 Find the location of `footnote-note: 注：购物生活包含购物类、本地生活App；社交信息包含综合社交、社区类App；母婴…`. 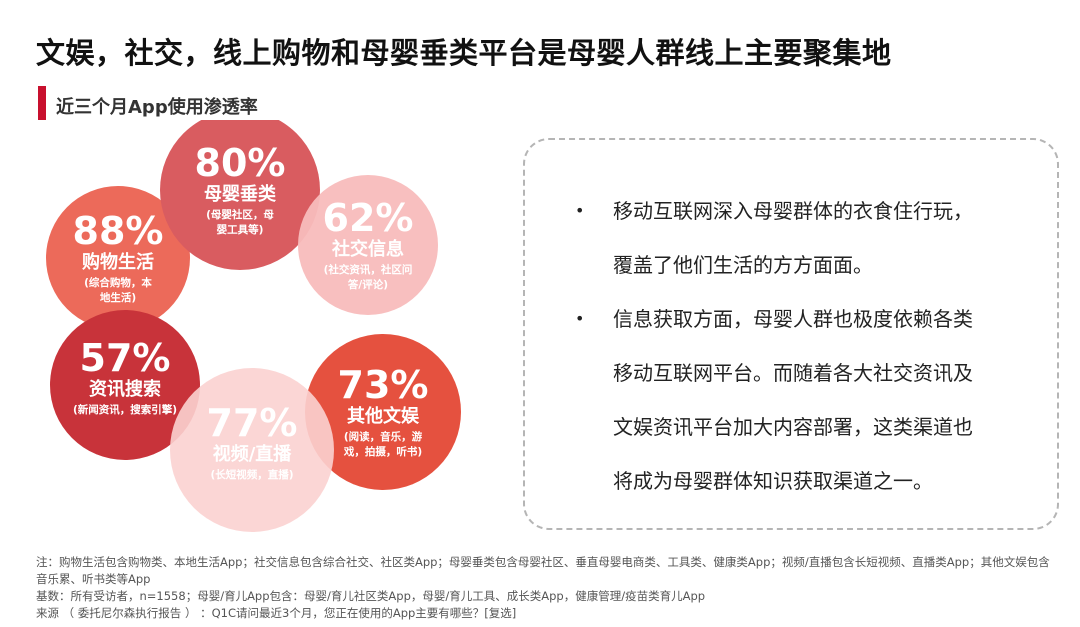

footnote-note: 注：购物生活包含购物类、本地生活App；社交信息包含综合社交、社区类App；母婴… is located at coordinates (543, 570).